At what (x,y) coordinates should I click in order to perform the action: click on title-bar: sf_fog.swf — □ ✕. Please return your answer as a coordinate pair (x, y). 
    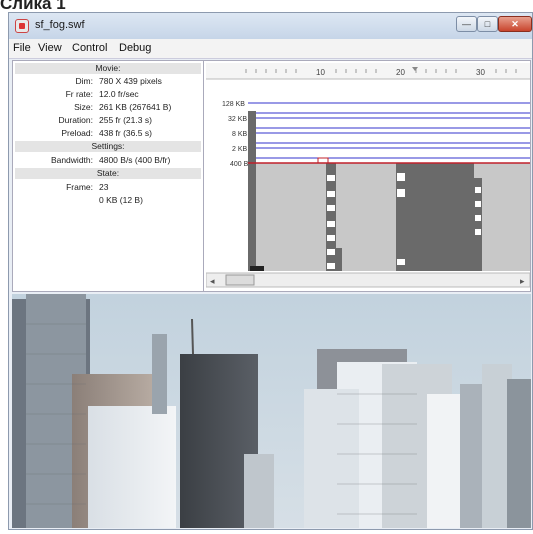
    Looking at the image, I should click on (270, 26).